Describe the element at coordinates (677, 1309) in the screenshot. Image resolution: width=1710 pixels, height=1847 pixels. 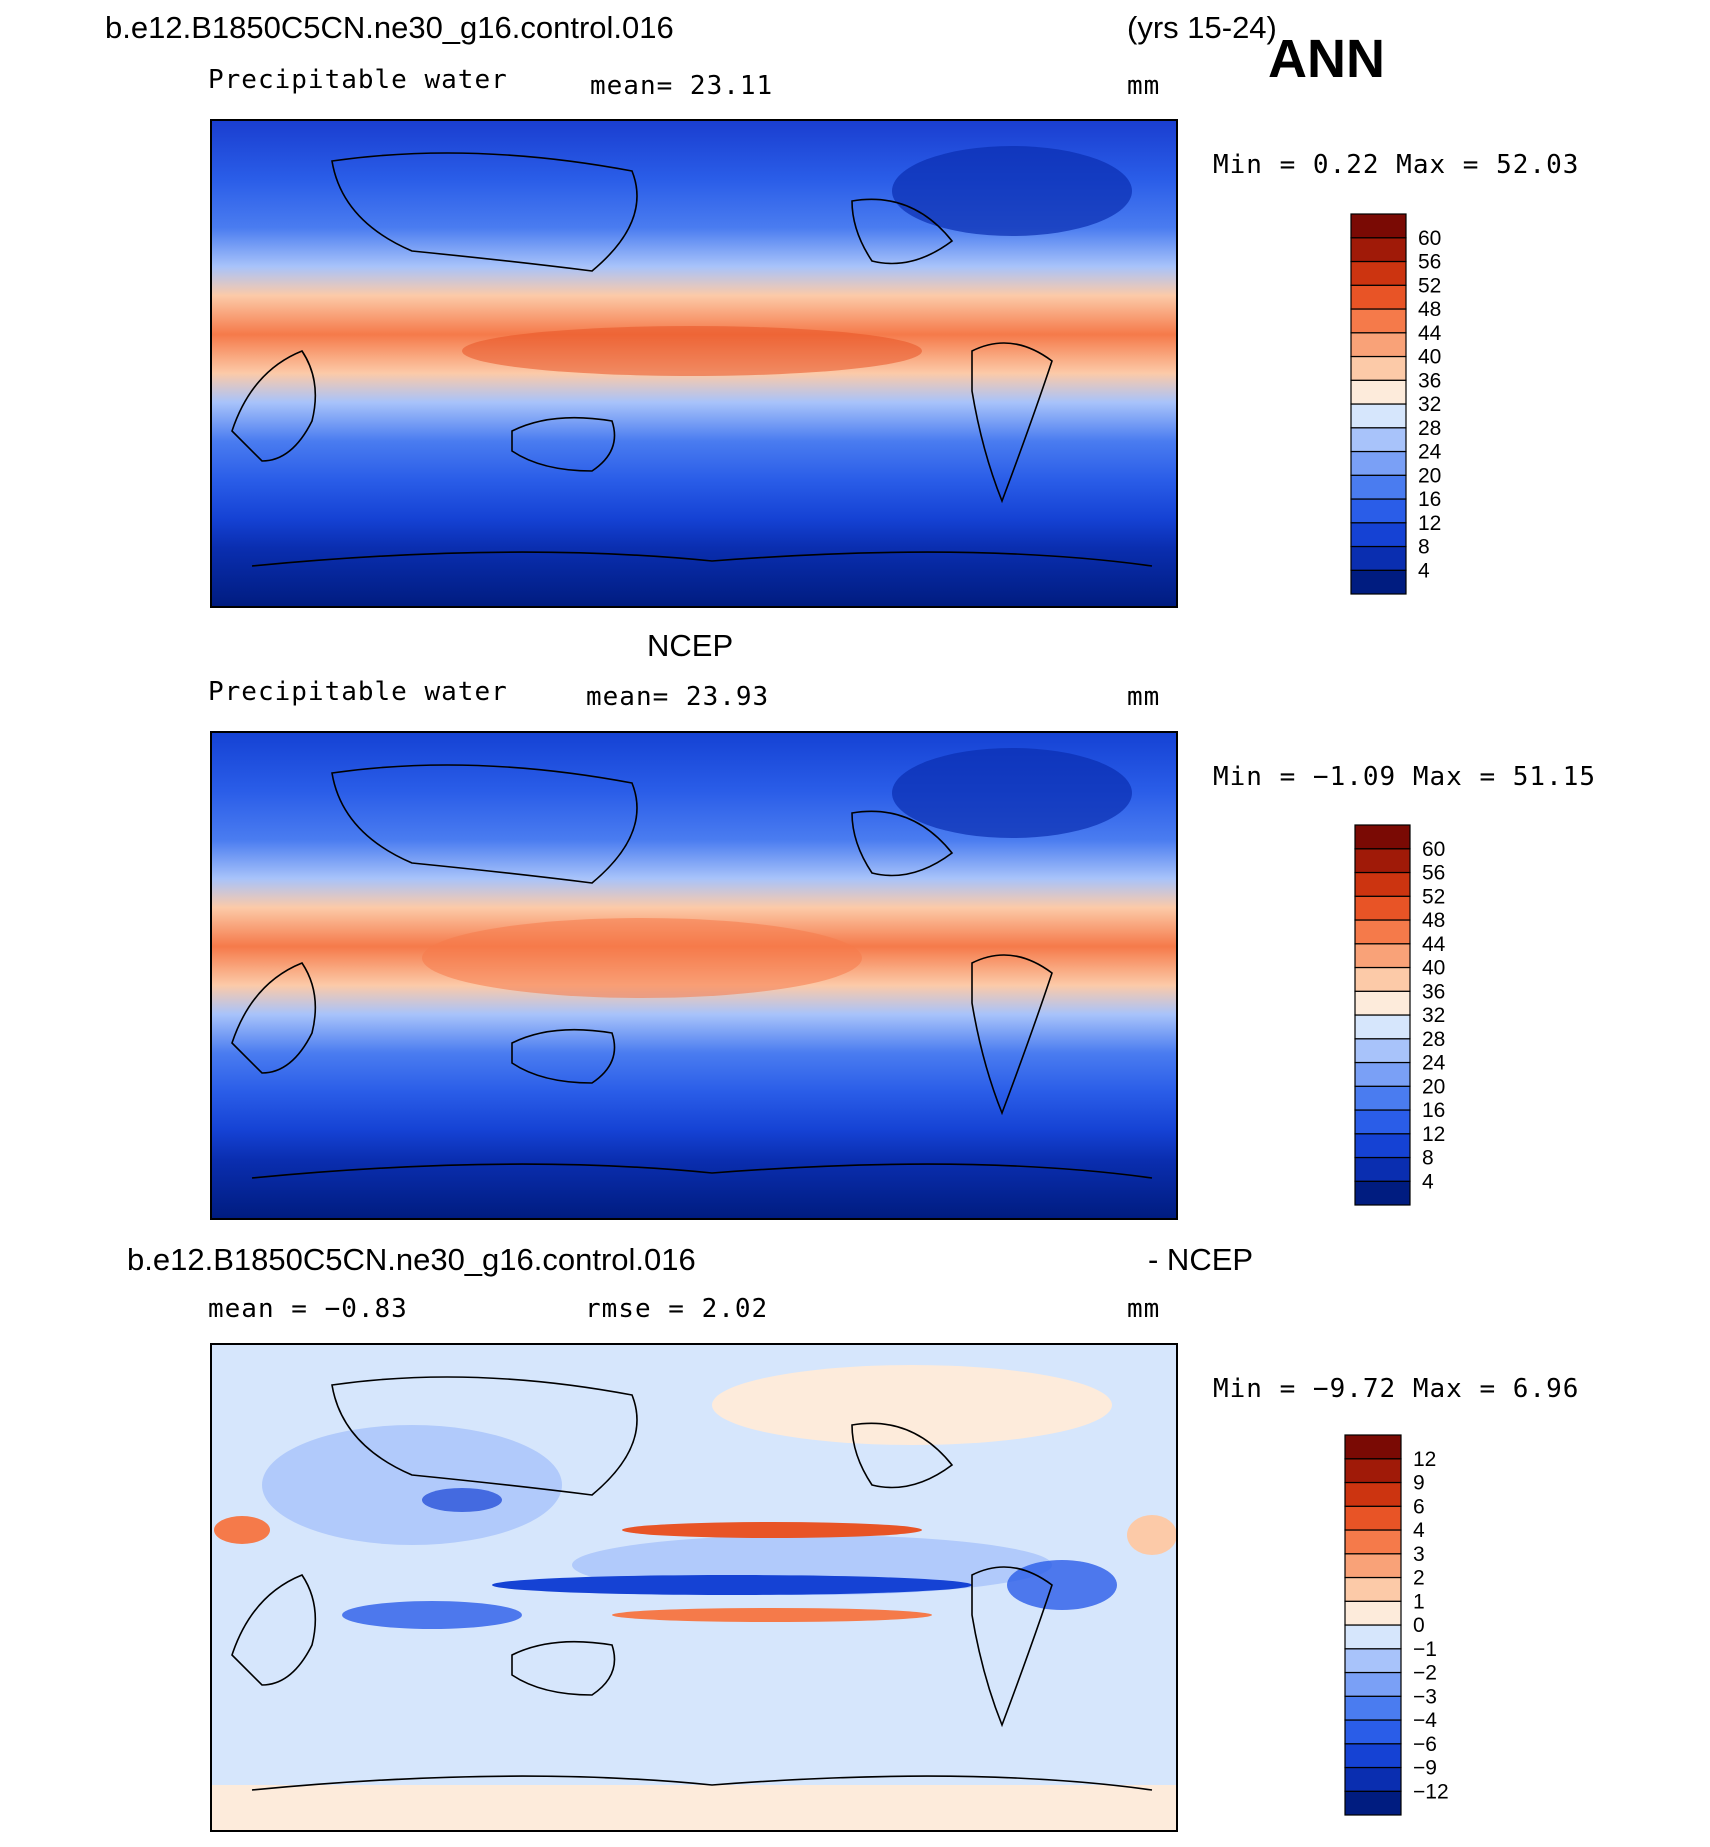
I see `panel3-rmse: rmse = 2.02` at that location.